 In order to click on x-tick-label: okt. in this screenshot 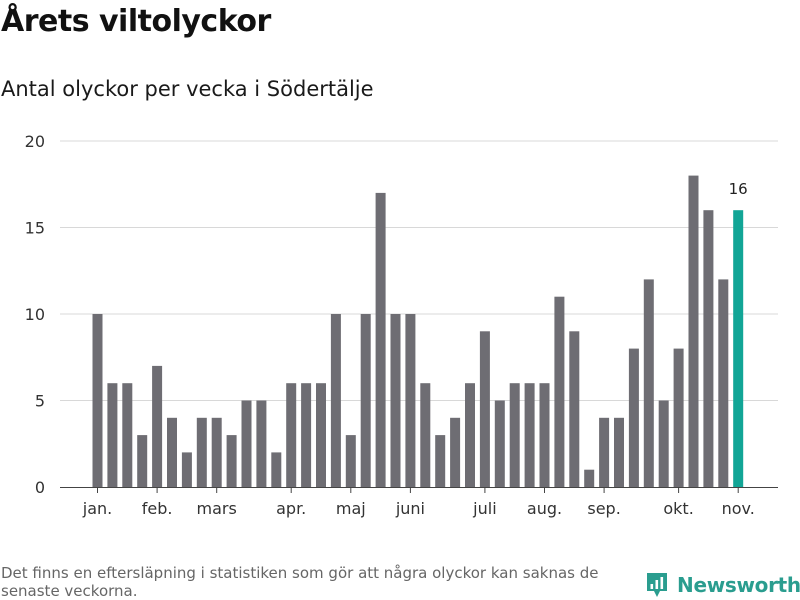, I will do `click(678, 508)`.